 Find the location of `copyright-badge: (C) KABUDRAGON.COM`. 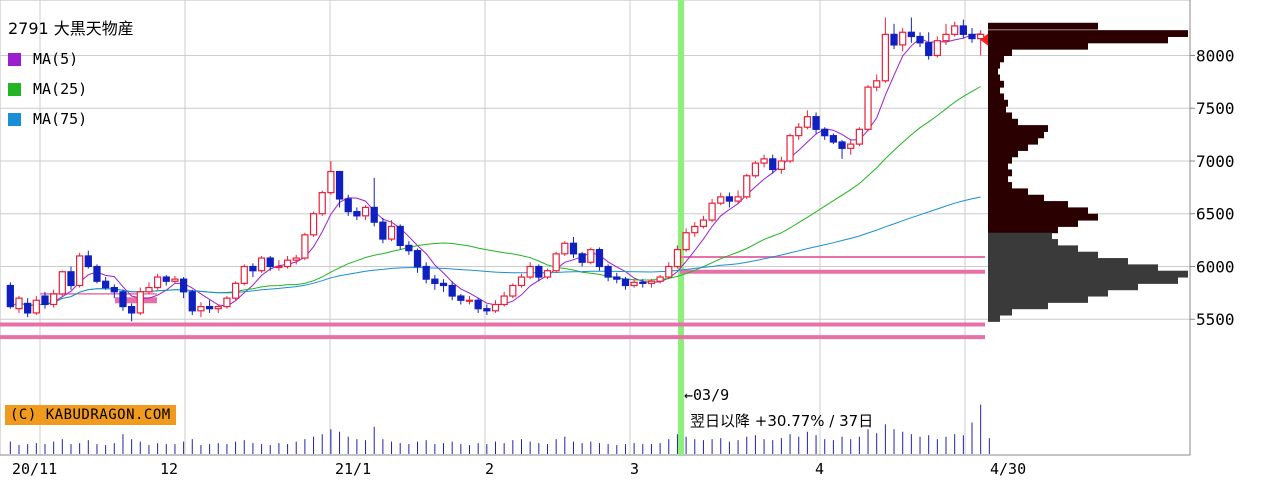

copyright-badge: (C) KABUDRAGON.COM is located at coordinates (90, 415).